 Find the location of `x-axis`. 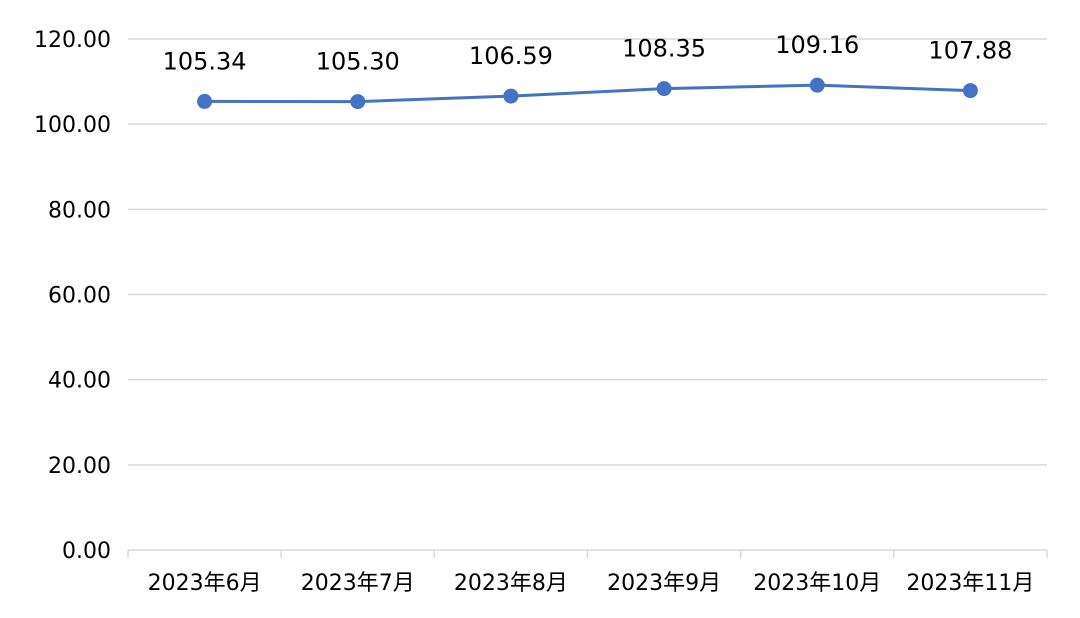

x-axis is located at coordinates (587, 553).